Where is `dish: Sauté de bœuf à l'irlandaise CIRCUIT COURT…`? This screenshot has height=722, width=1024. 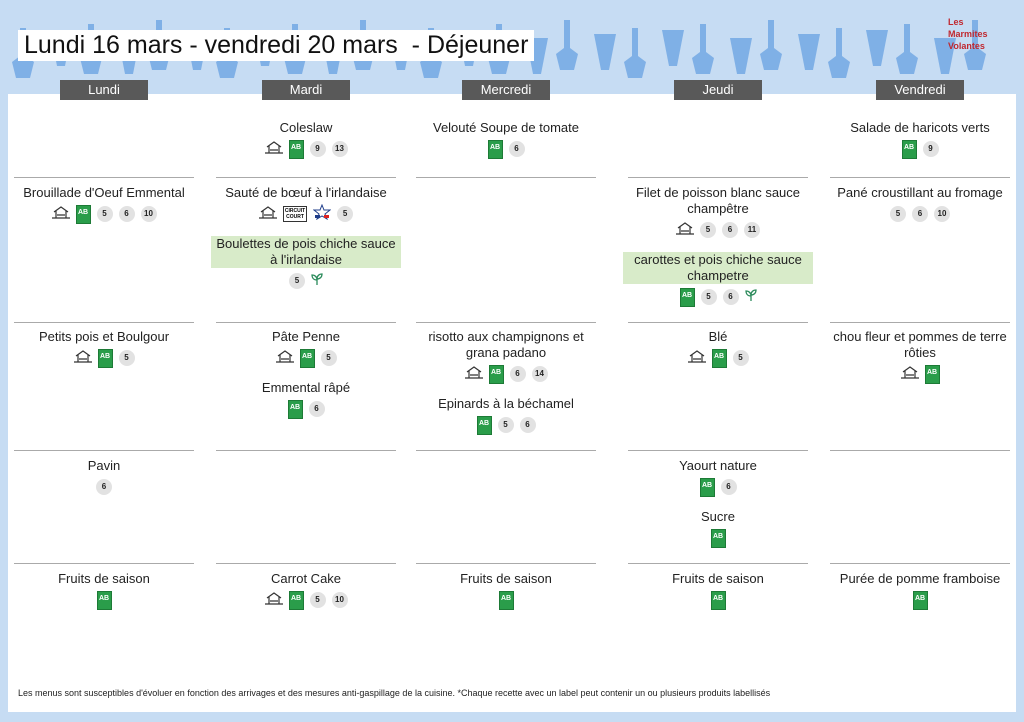 dish: Sauté de bœuf à l'irlandaise CIRCUIT COURT… is located at coordinates (306, 204).